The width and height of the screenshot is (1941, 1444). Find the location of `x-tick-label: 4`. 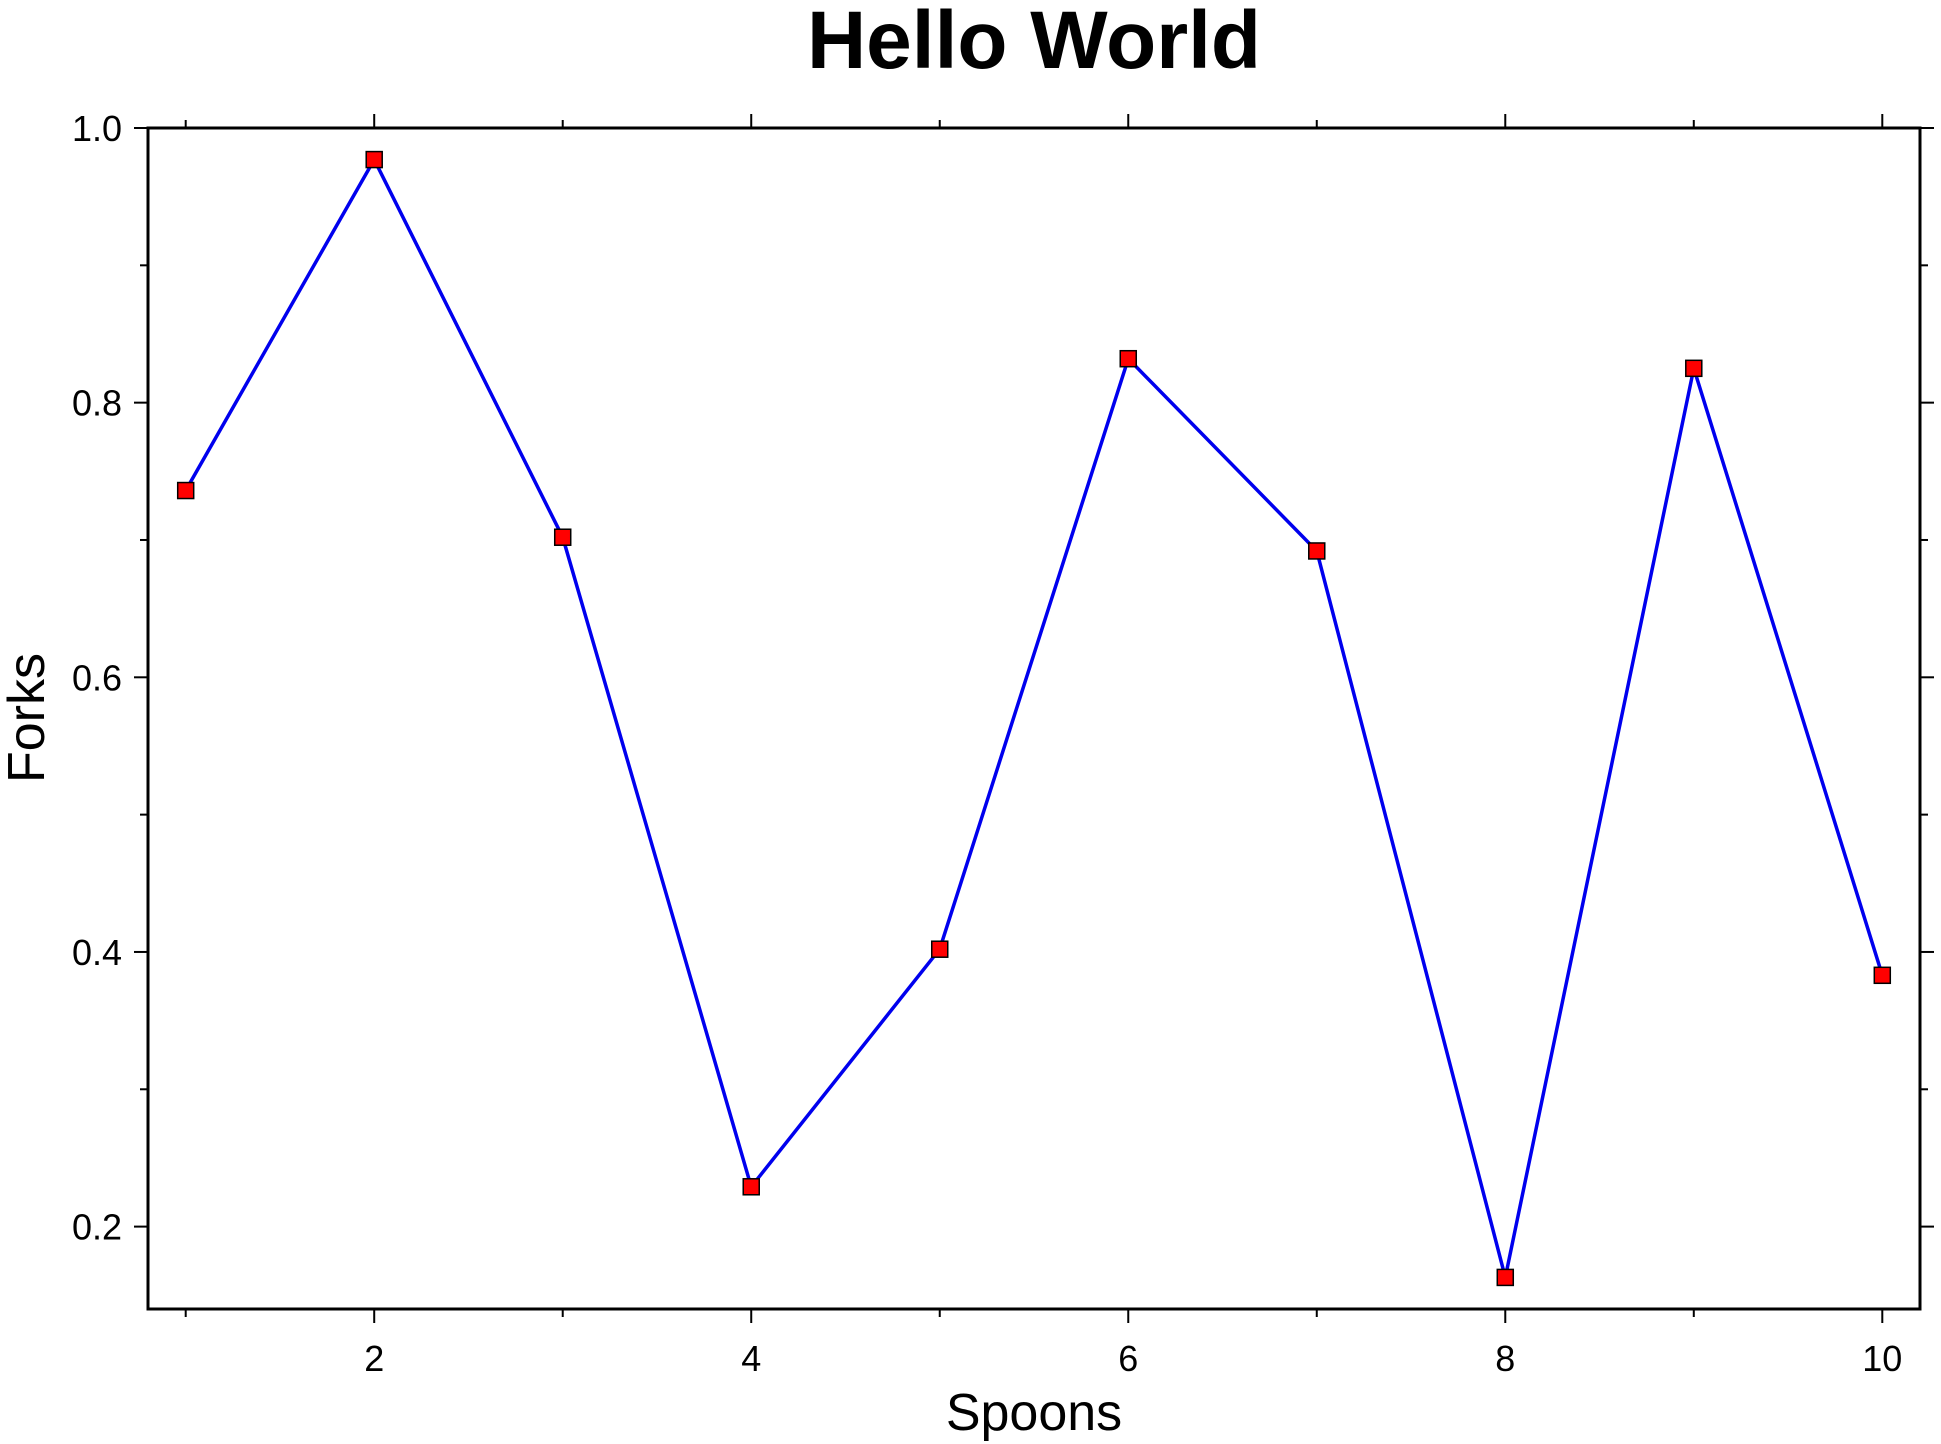

x-tick-label: 4 is located at coordinates (751, 1358).